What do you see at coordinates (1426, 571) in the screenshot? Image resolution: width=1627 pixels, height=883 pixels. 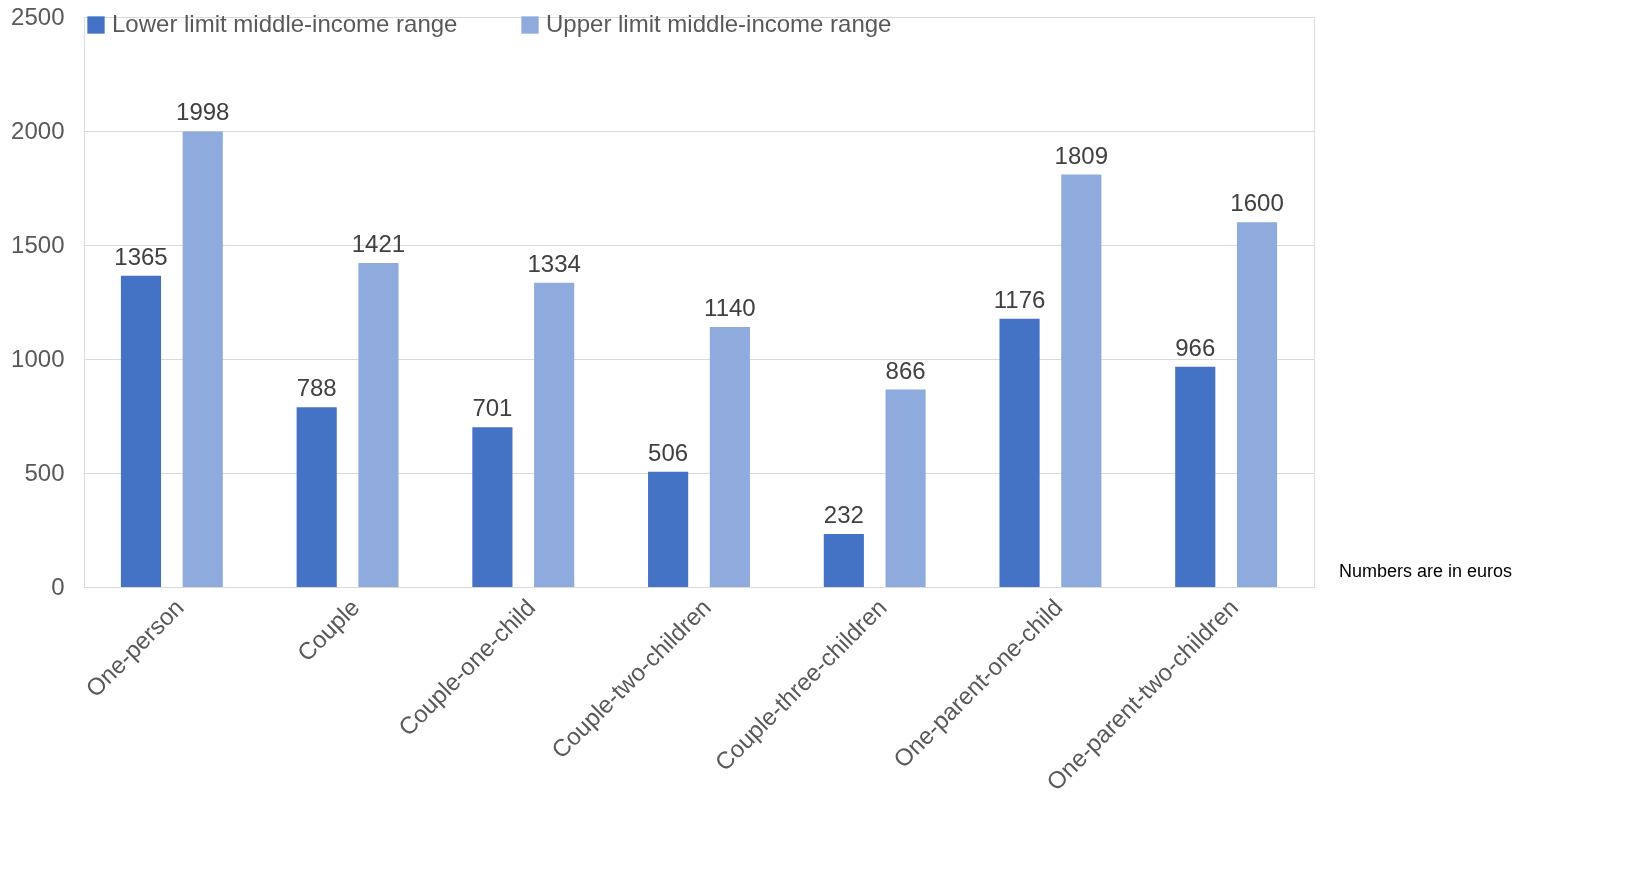 I see `text: Numbers are in euros` at bounding box center [1426, 571].